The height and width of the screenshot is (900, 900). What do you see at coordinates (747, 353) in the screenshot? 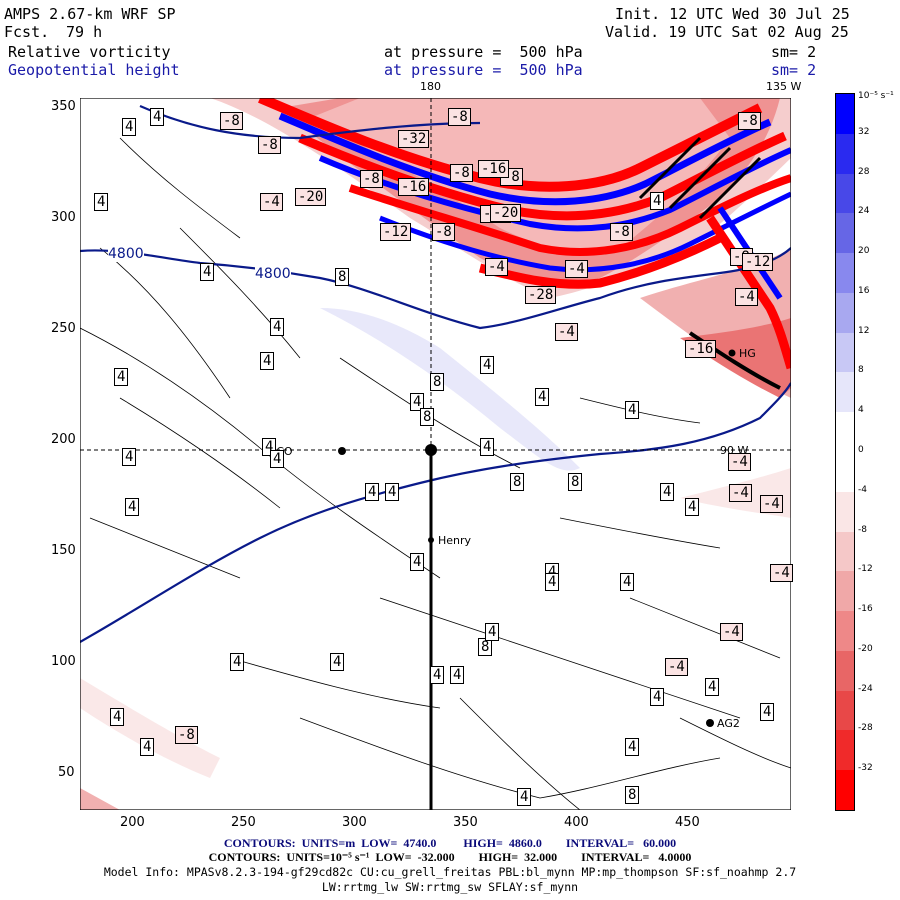
I see `station-hg: HG` at bounding box center [747, 353].